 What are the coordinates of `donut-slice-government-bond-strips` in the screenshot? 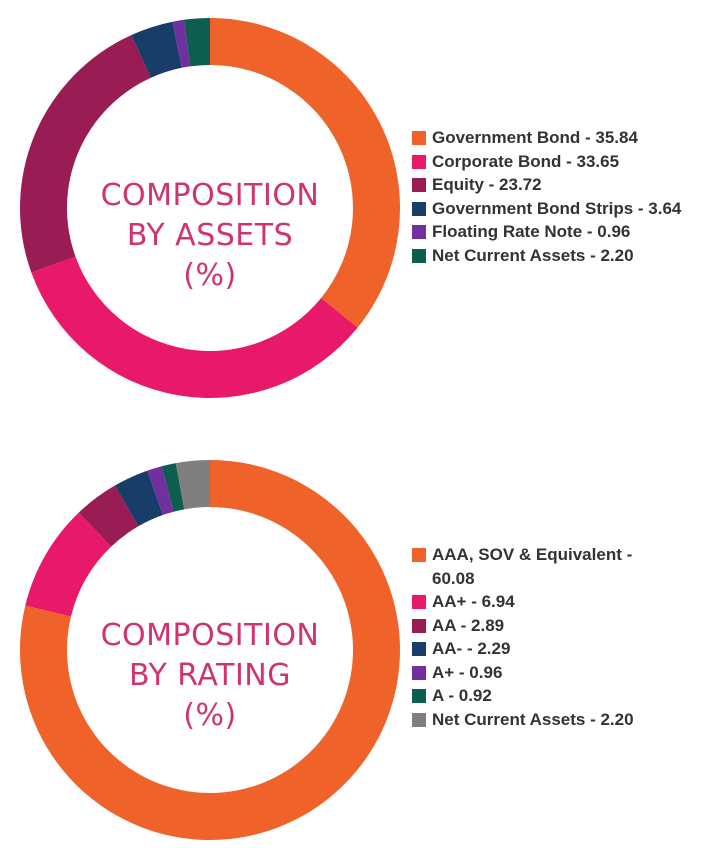 It's located at (156, 49).